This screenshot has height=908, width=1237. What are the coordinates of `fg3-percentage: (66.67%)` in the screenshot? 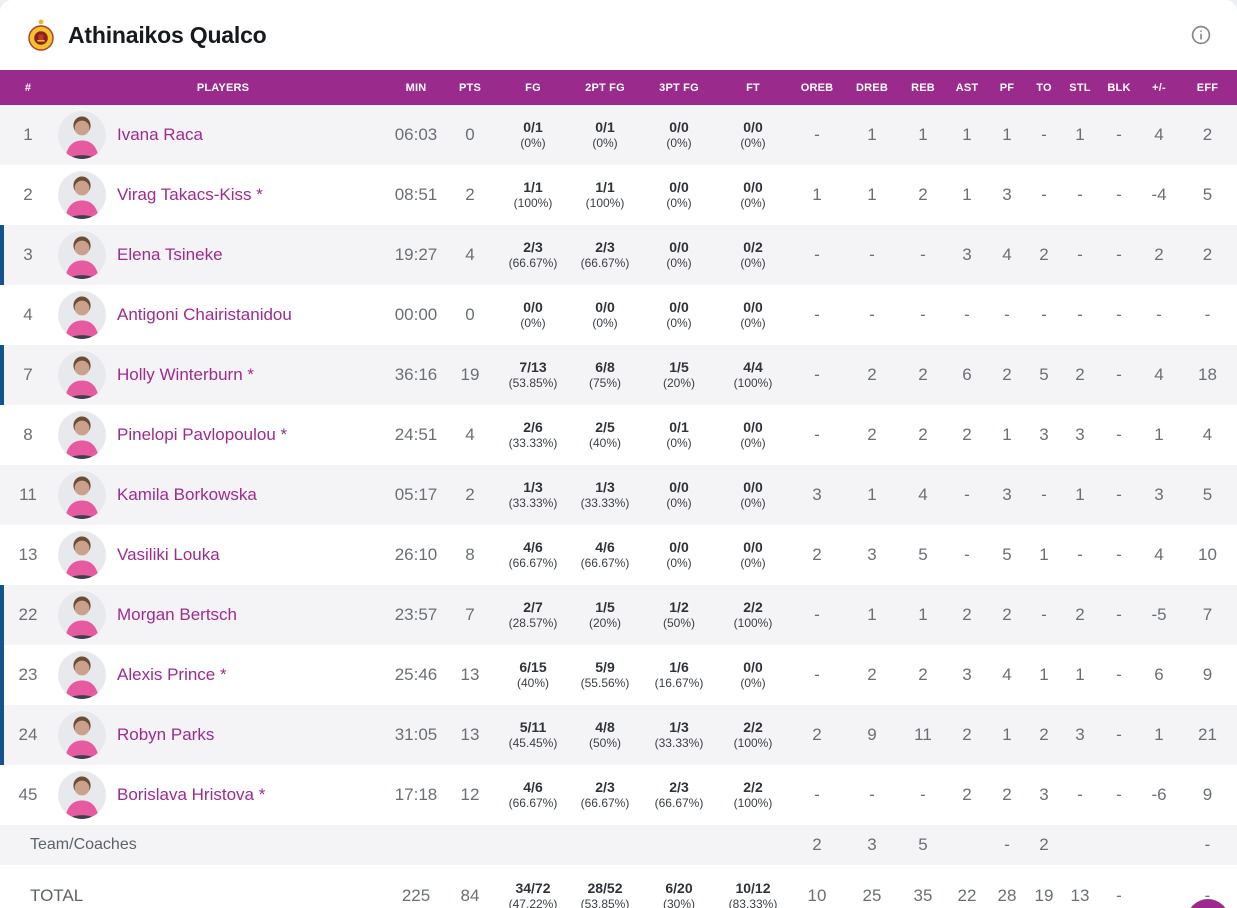 It's located at (679, 803).